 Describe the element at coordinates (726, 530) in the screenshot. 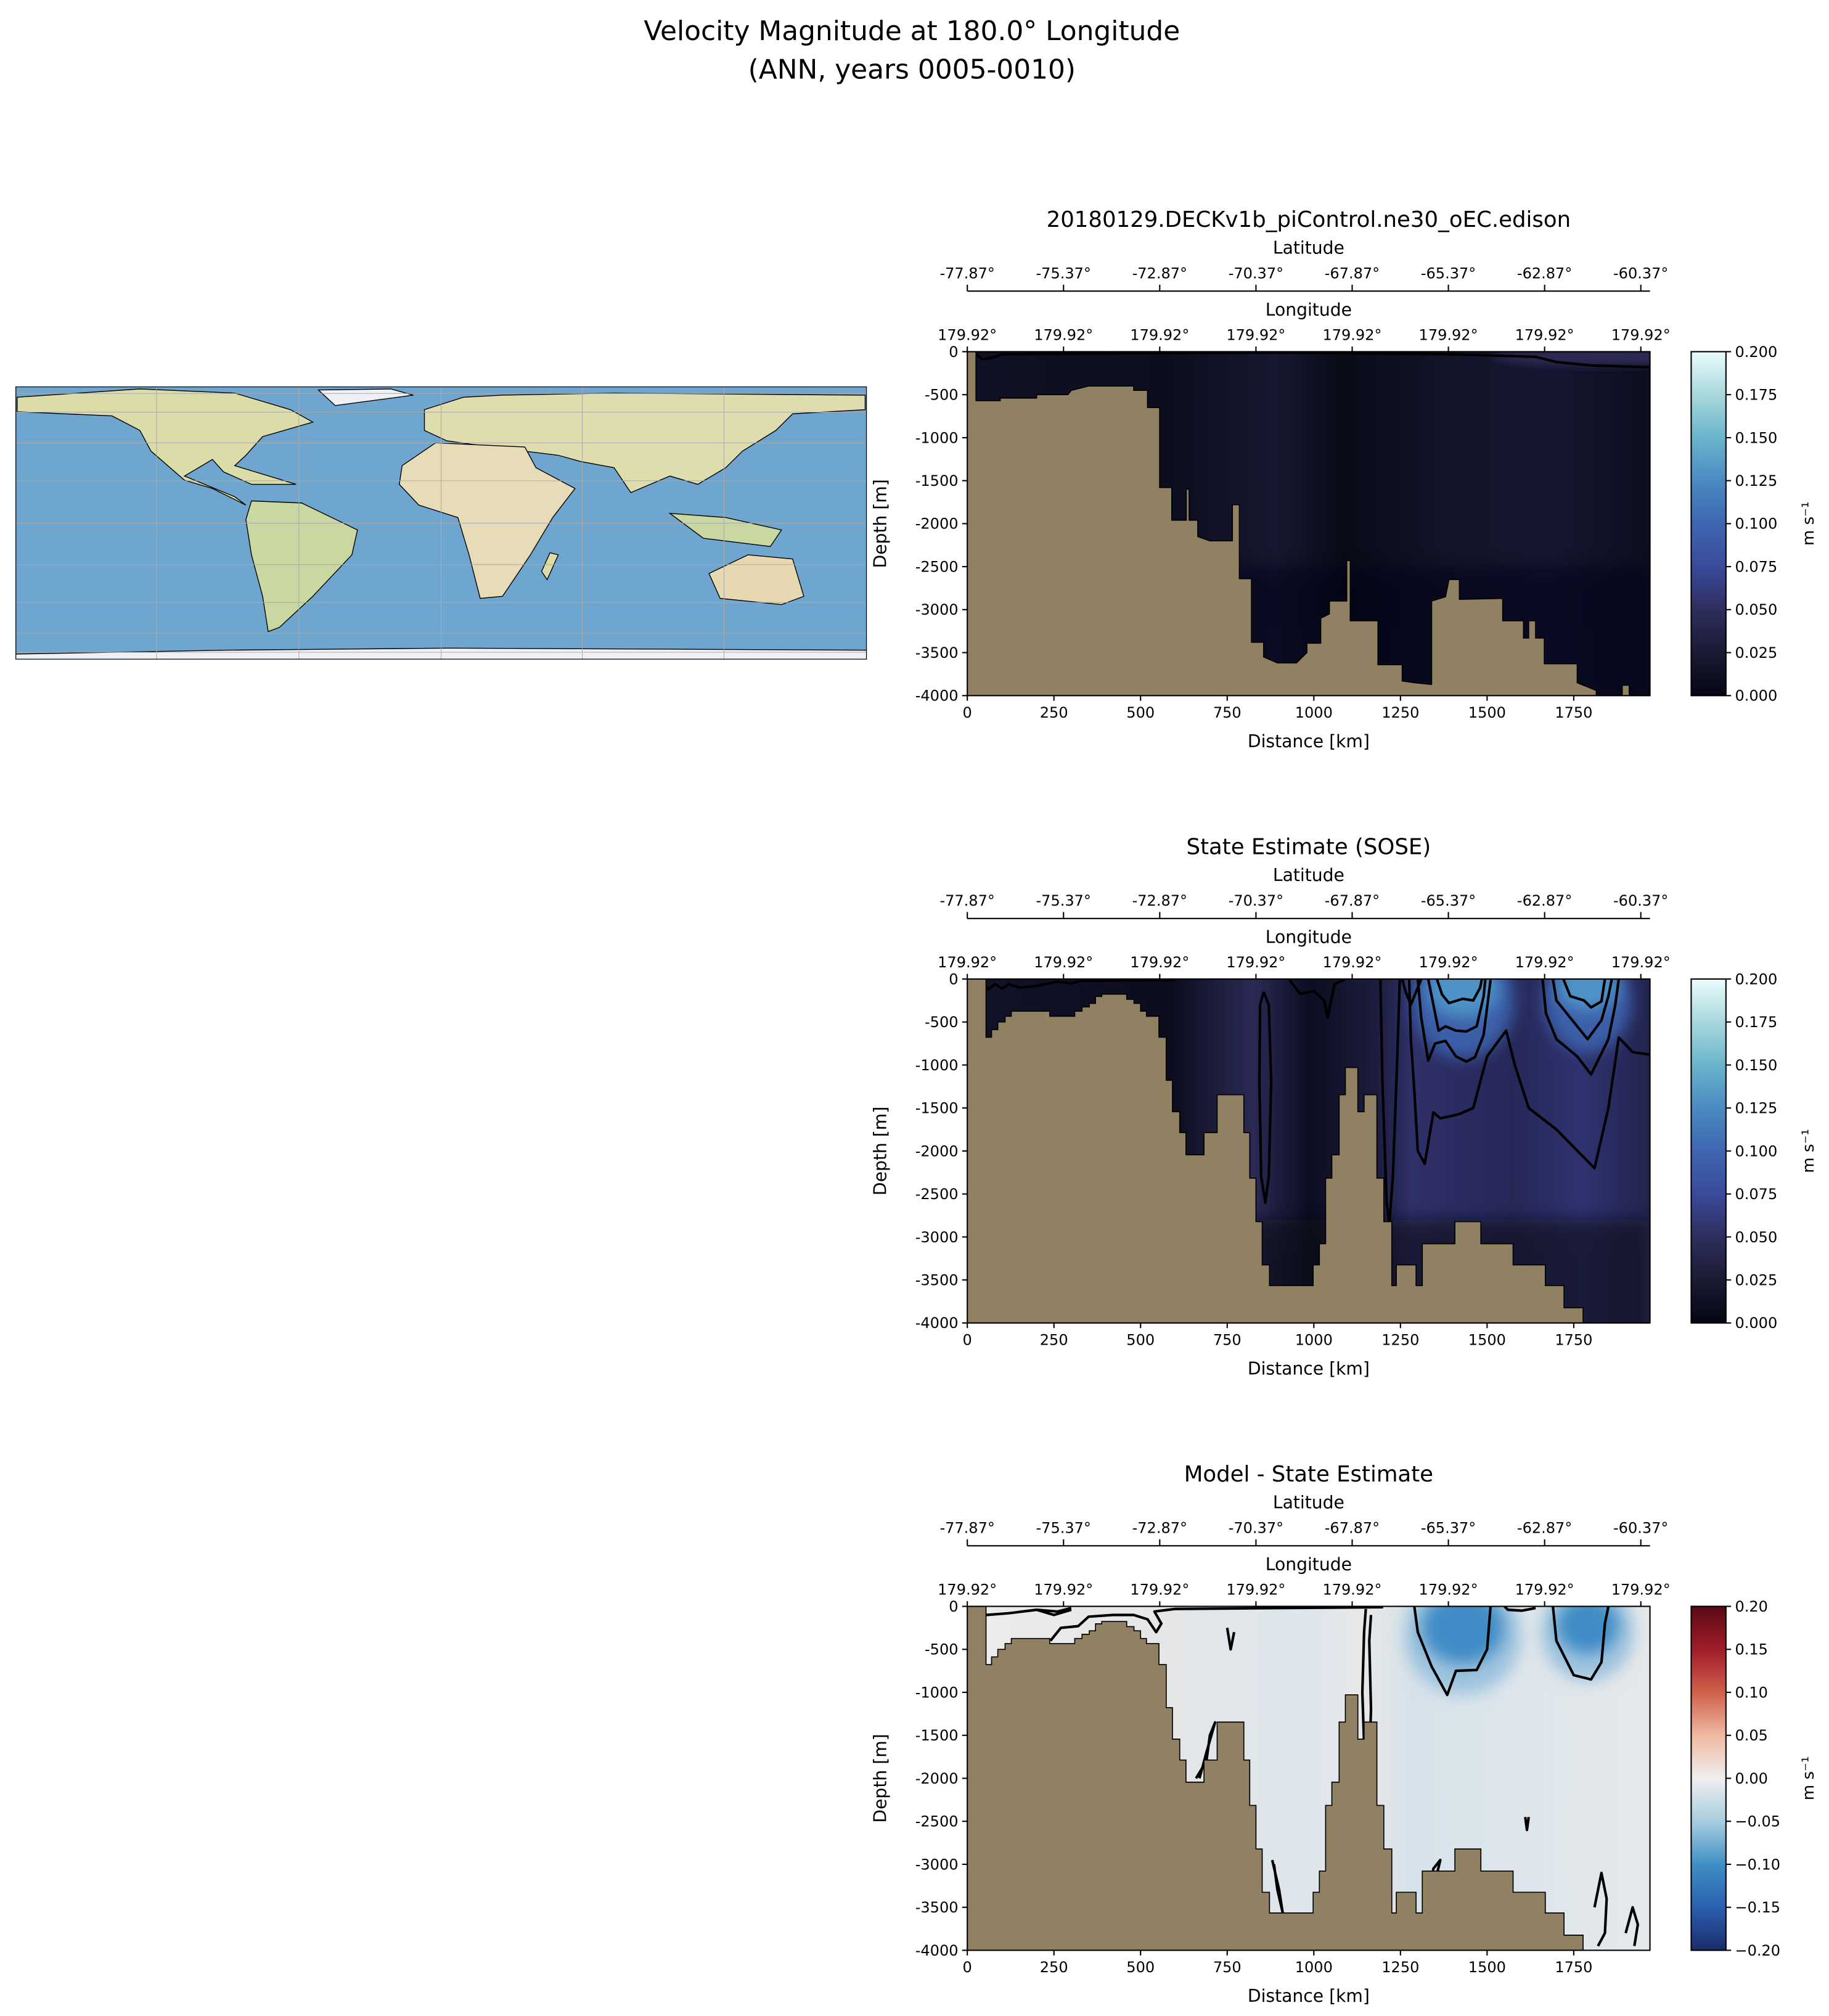

I see `southeast-asia` at that location.